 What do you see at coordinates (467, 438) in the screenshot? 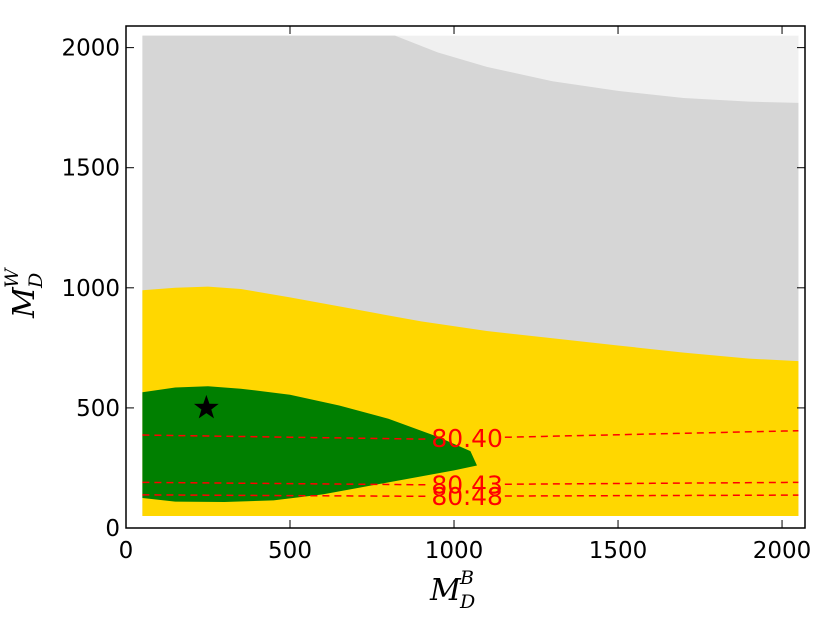
I see `contour-label-1: 80.40` at bounding box center [467, 438].